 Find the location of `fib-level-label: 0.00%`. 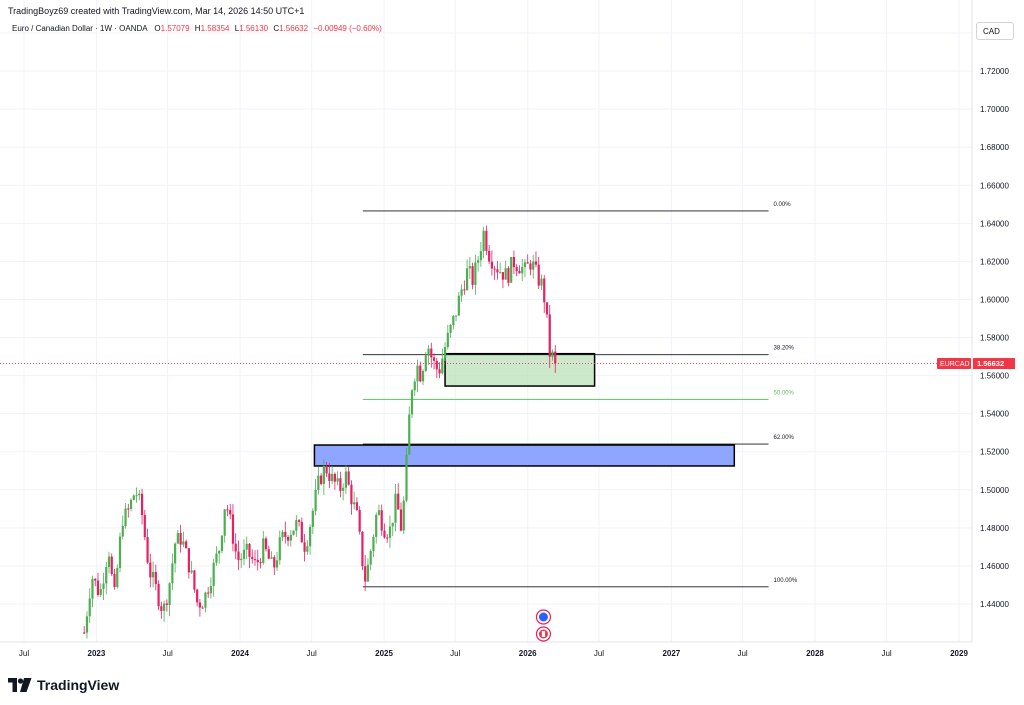

fib-level-label: 0.00% is located at coordinates (783, 205).